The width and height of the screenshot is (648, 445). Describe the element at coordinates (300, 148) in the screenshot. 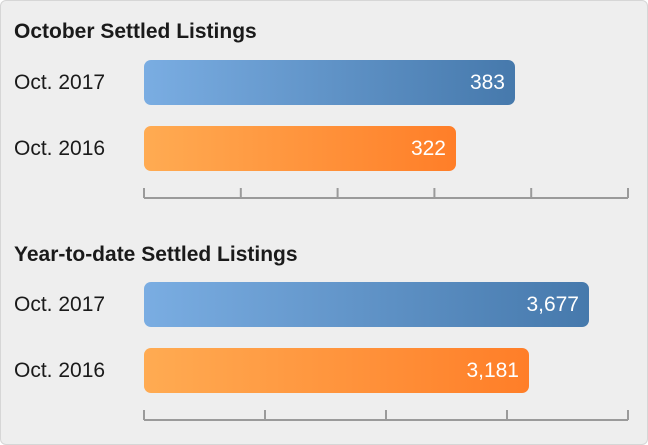

I see `bar-october-oct-2016: 322` at that location.